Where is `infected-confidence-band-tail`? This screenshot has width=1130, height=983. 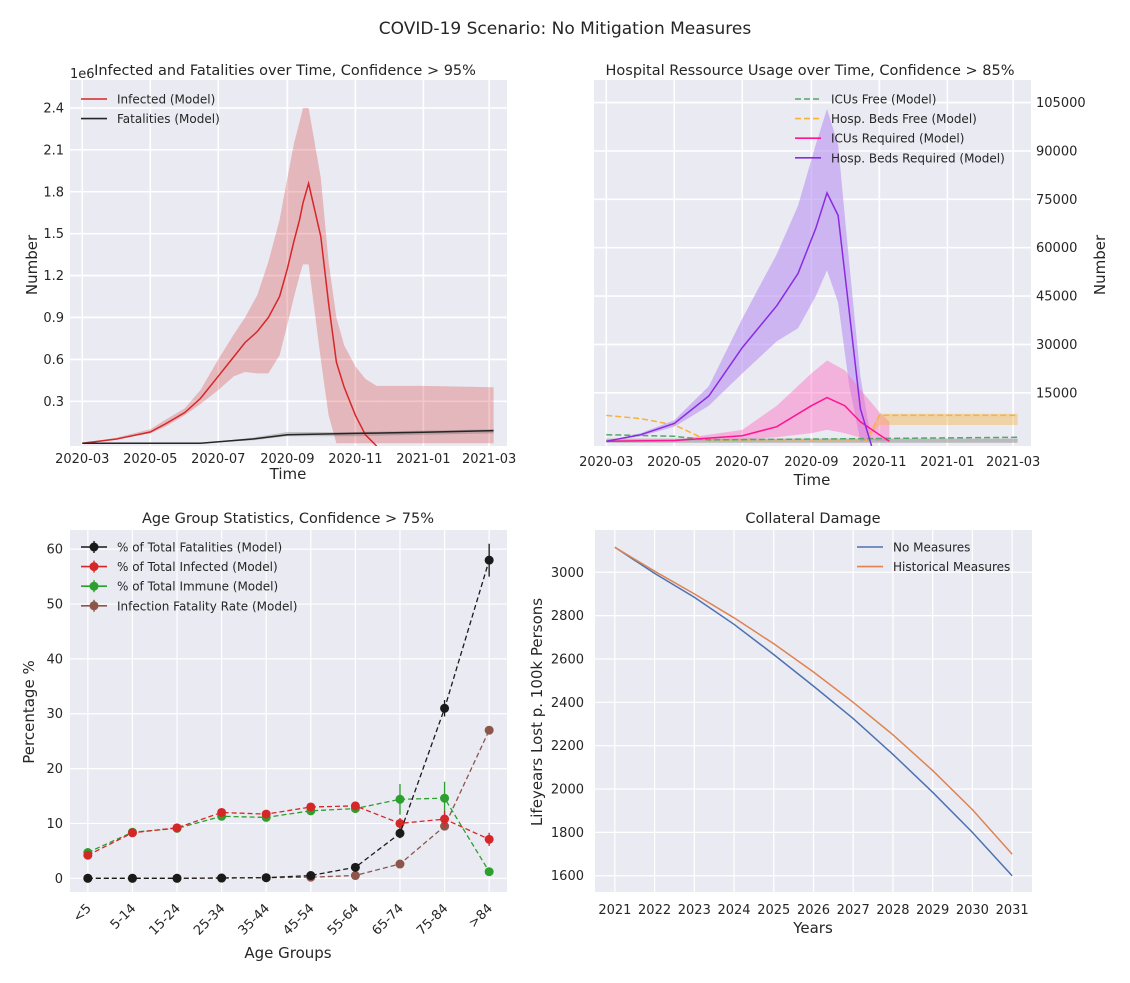 infected-confidence-band-tail is located at coordinates (435, 414).